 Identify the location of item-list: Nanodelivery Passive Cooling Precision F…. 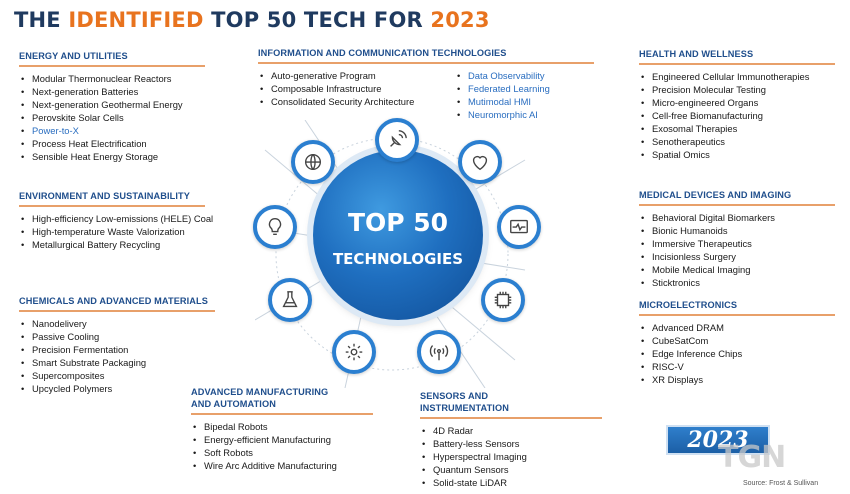
(117, 356).